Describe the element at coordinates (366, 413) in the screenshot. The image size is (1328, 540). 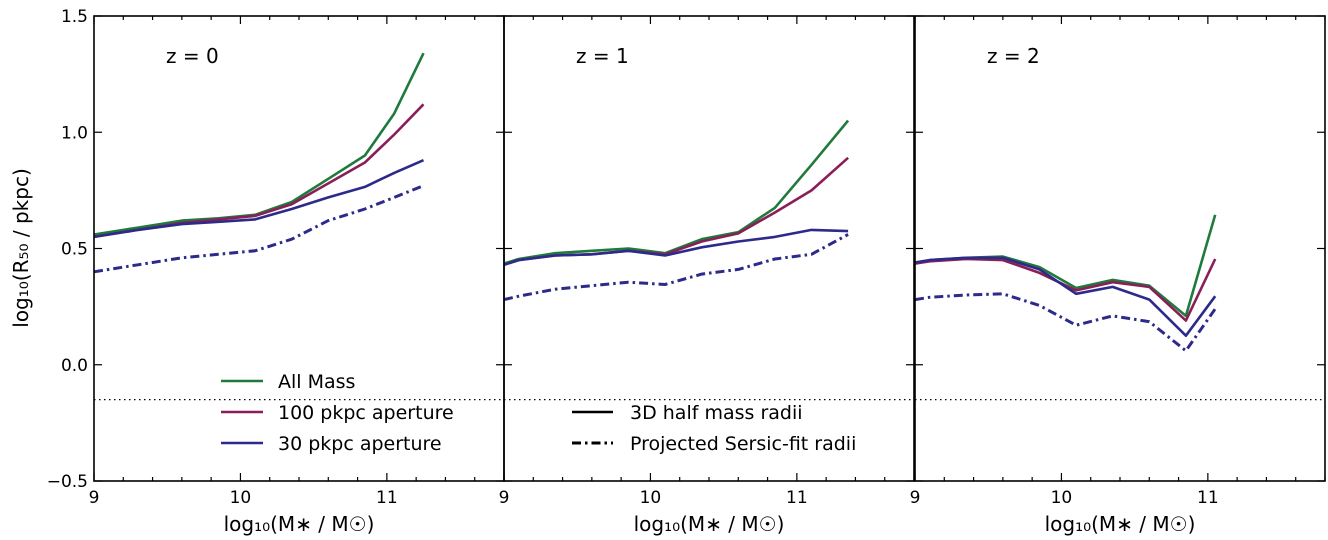
I see `legend-label-aperture_100: 100 pkpc aperture` at that location.